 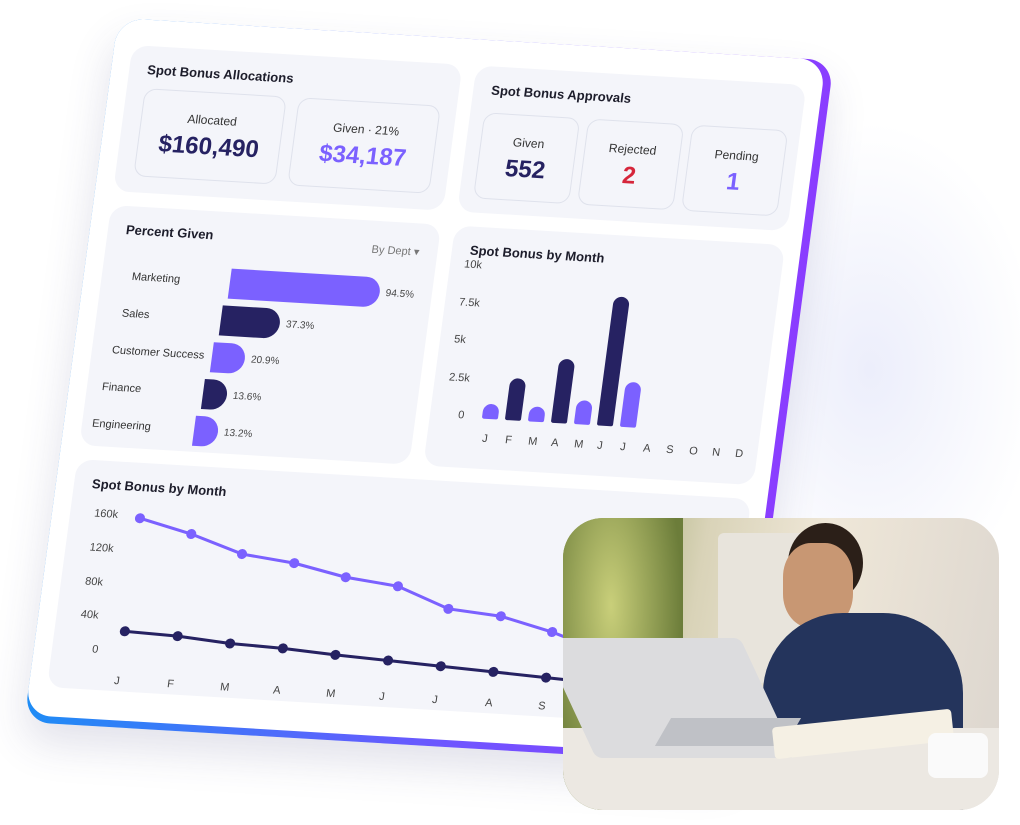 What do you see at coordinates (473, 265) in the screenshot?
I see `y-tick-label: 10k` at bounding box center [473, 265].